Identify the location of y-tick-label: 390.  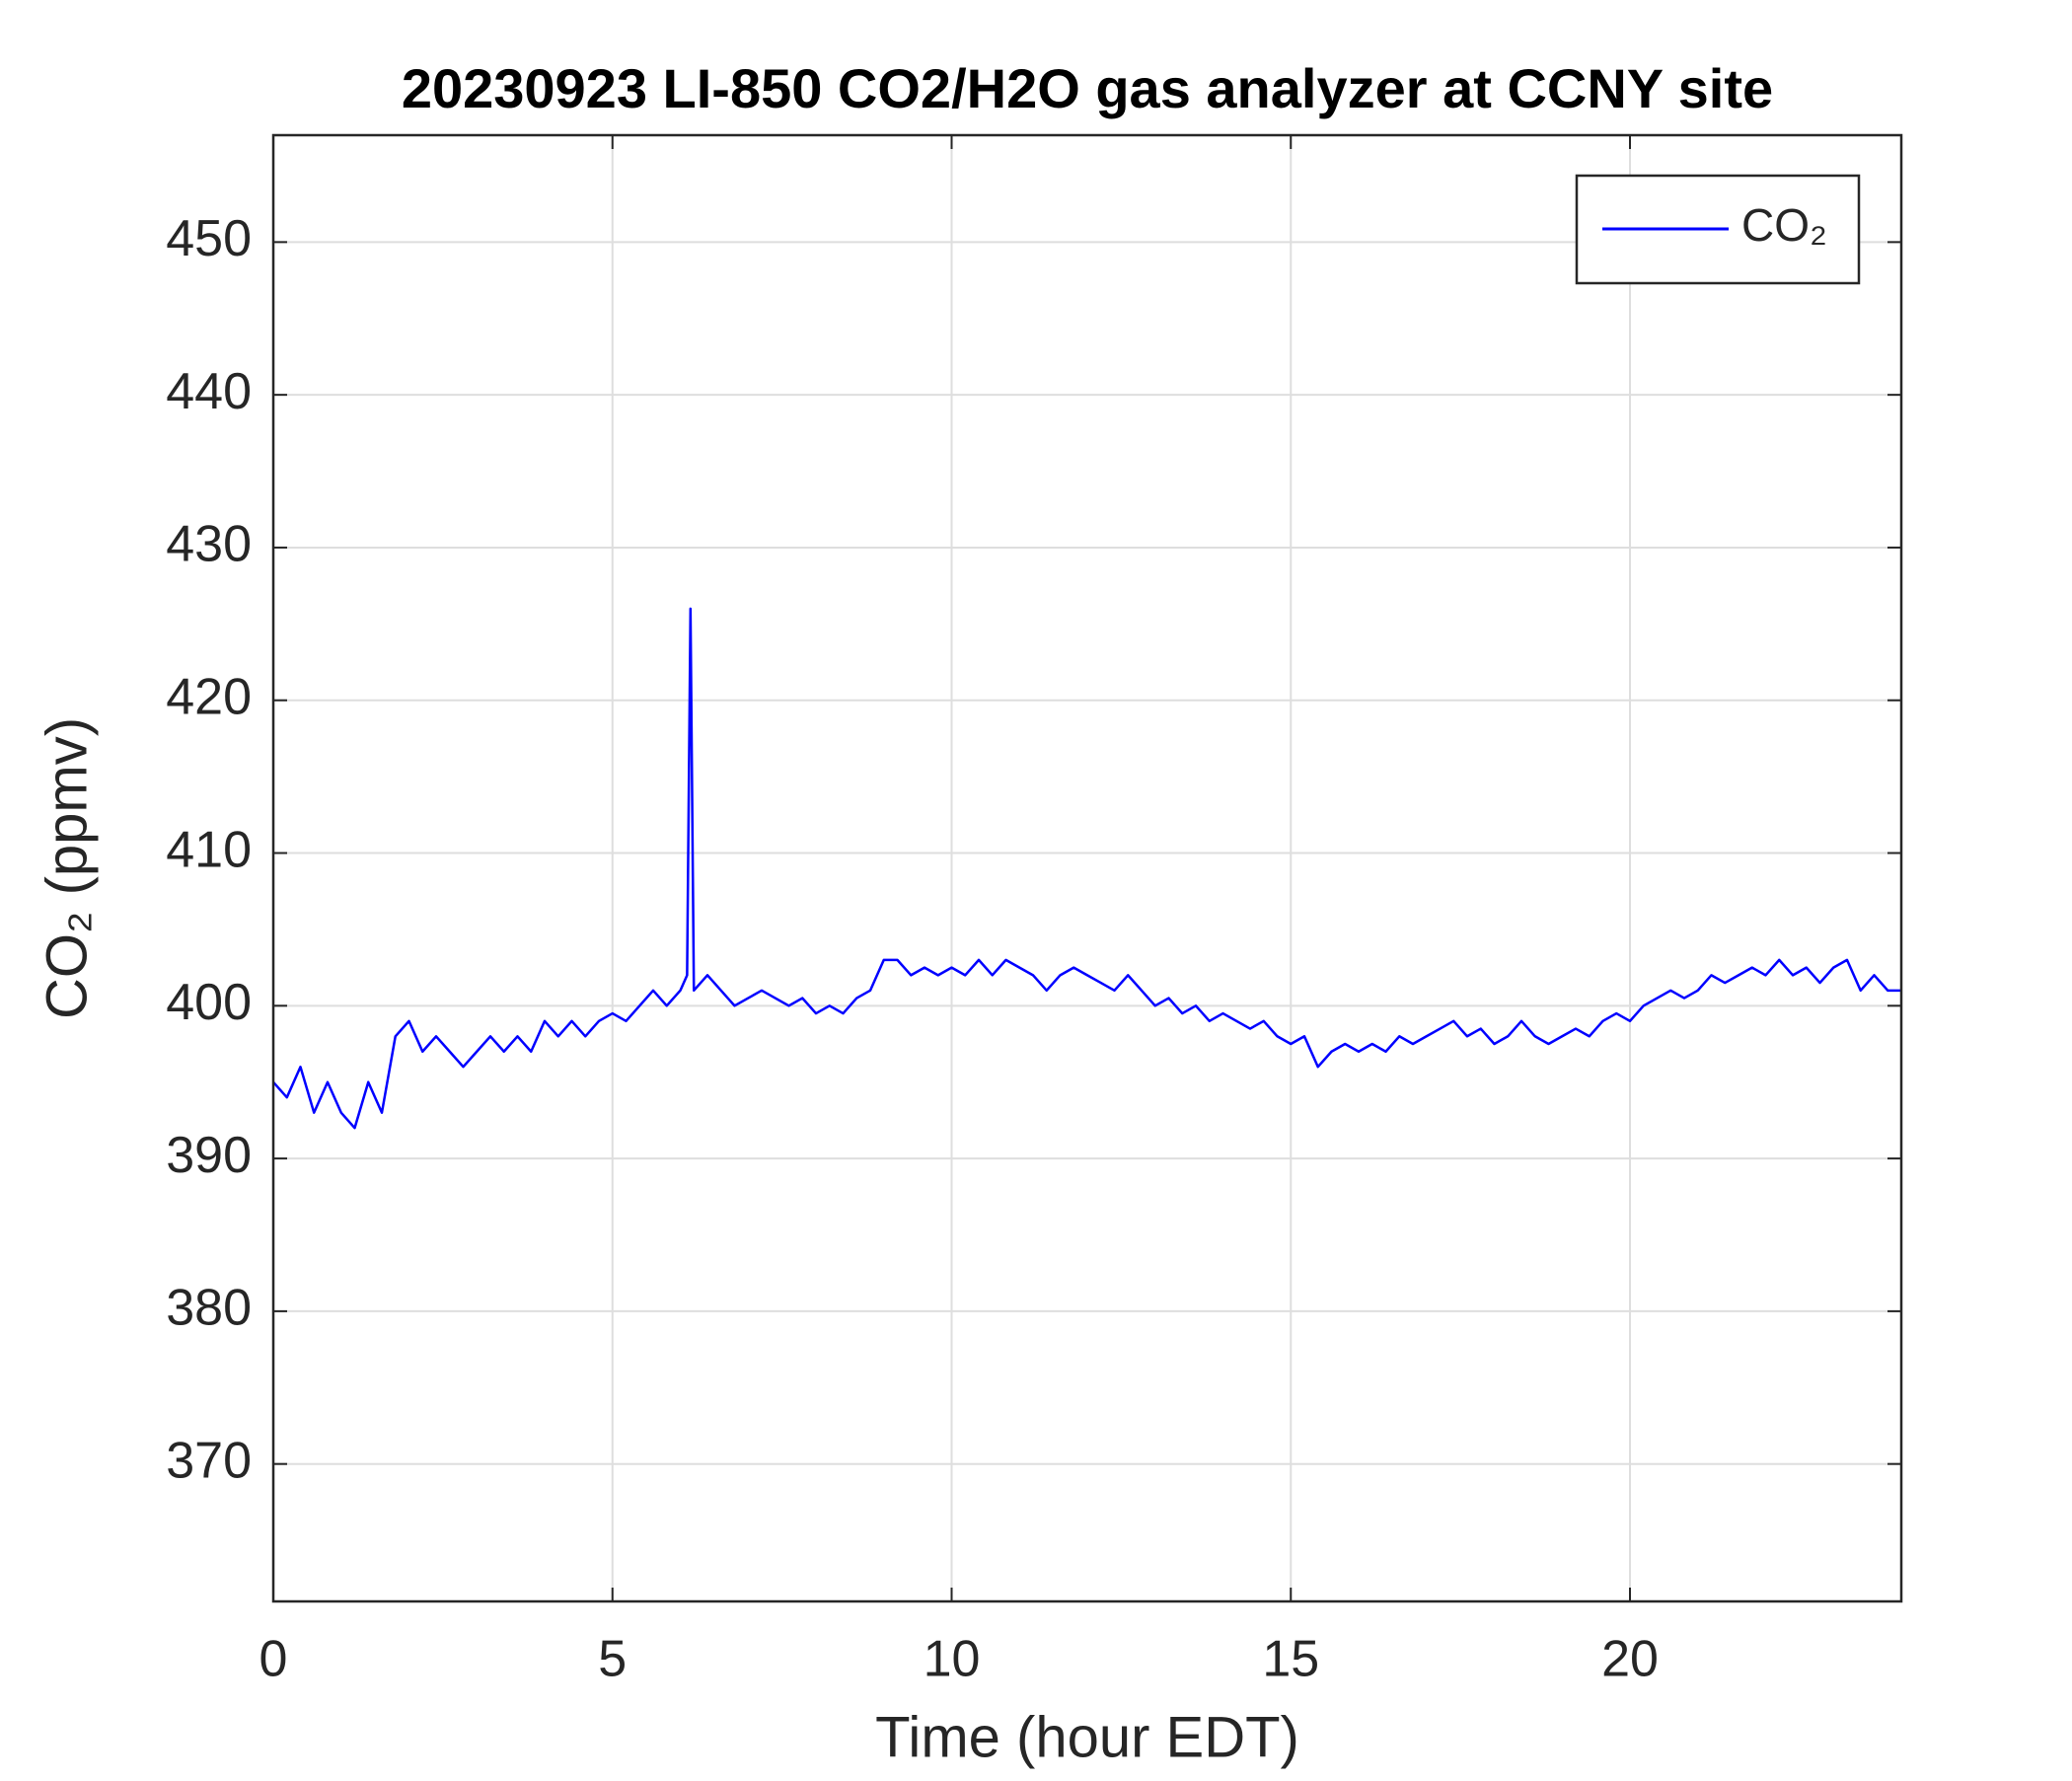
(209, 1155).